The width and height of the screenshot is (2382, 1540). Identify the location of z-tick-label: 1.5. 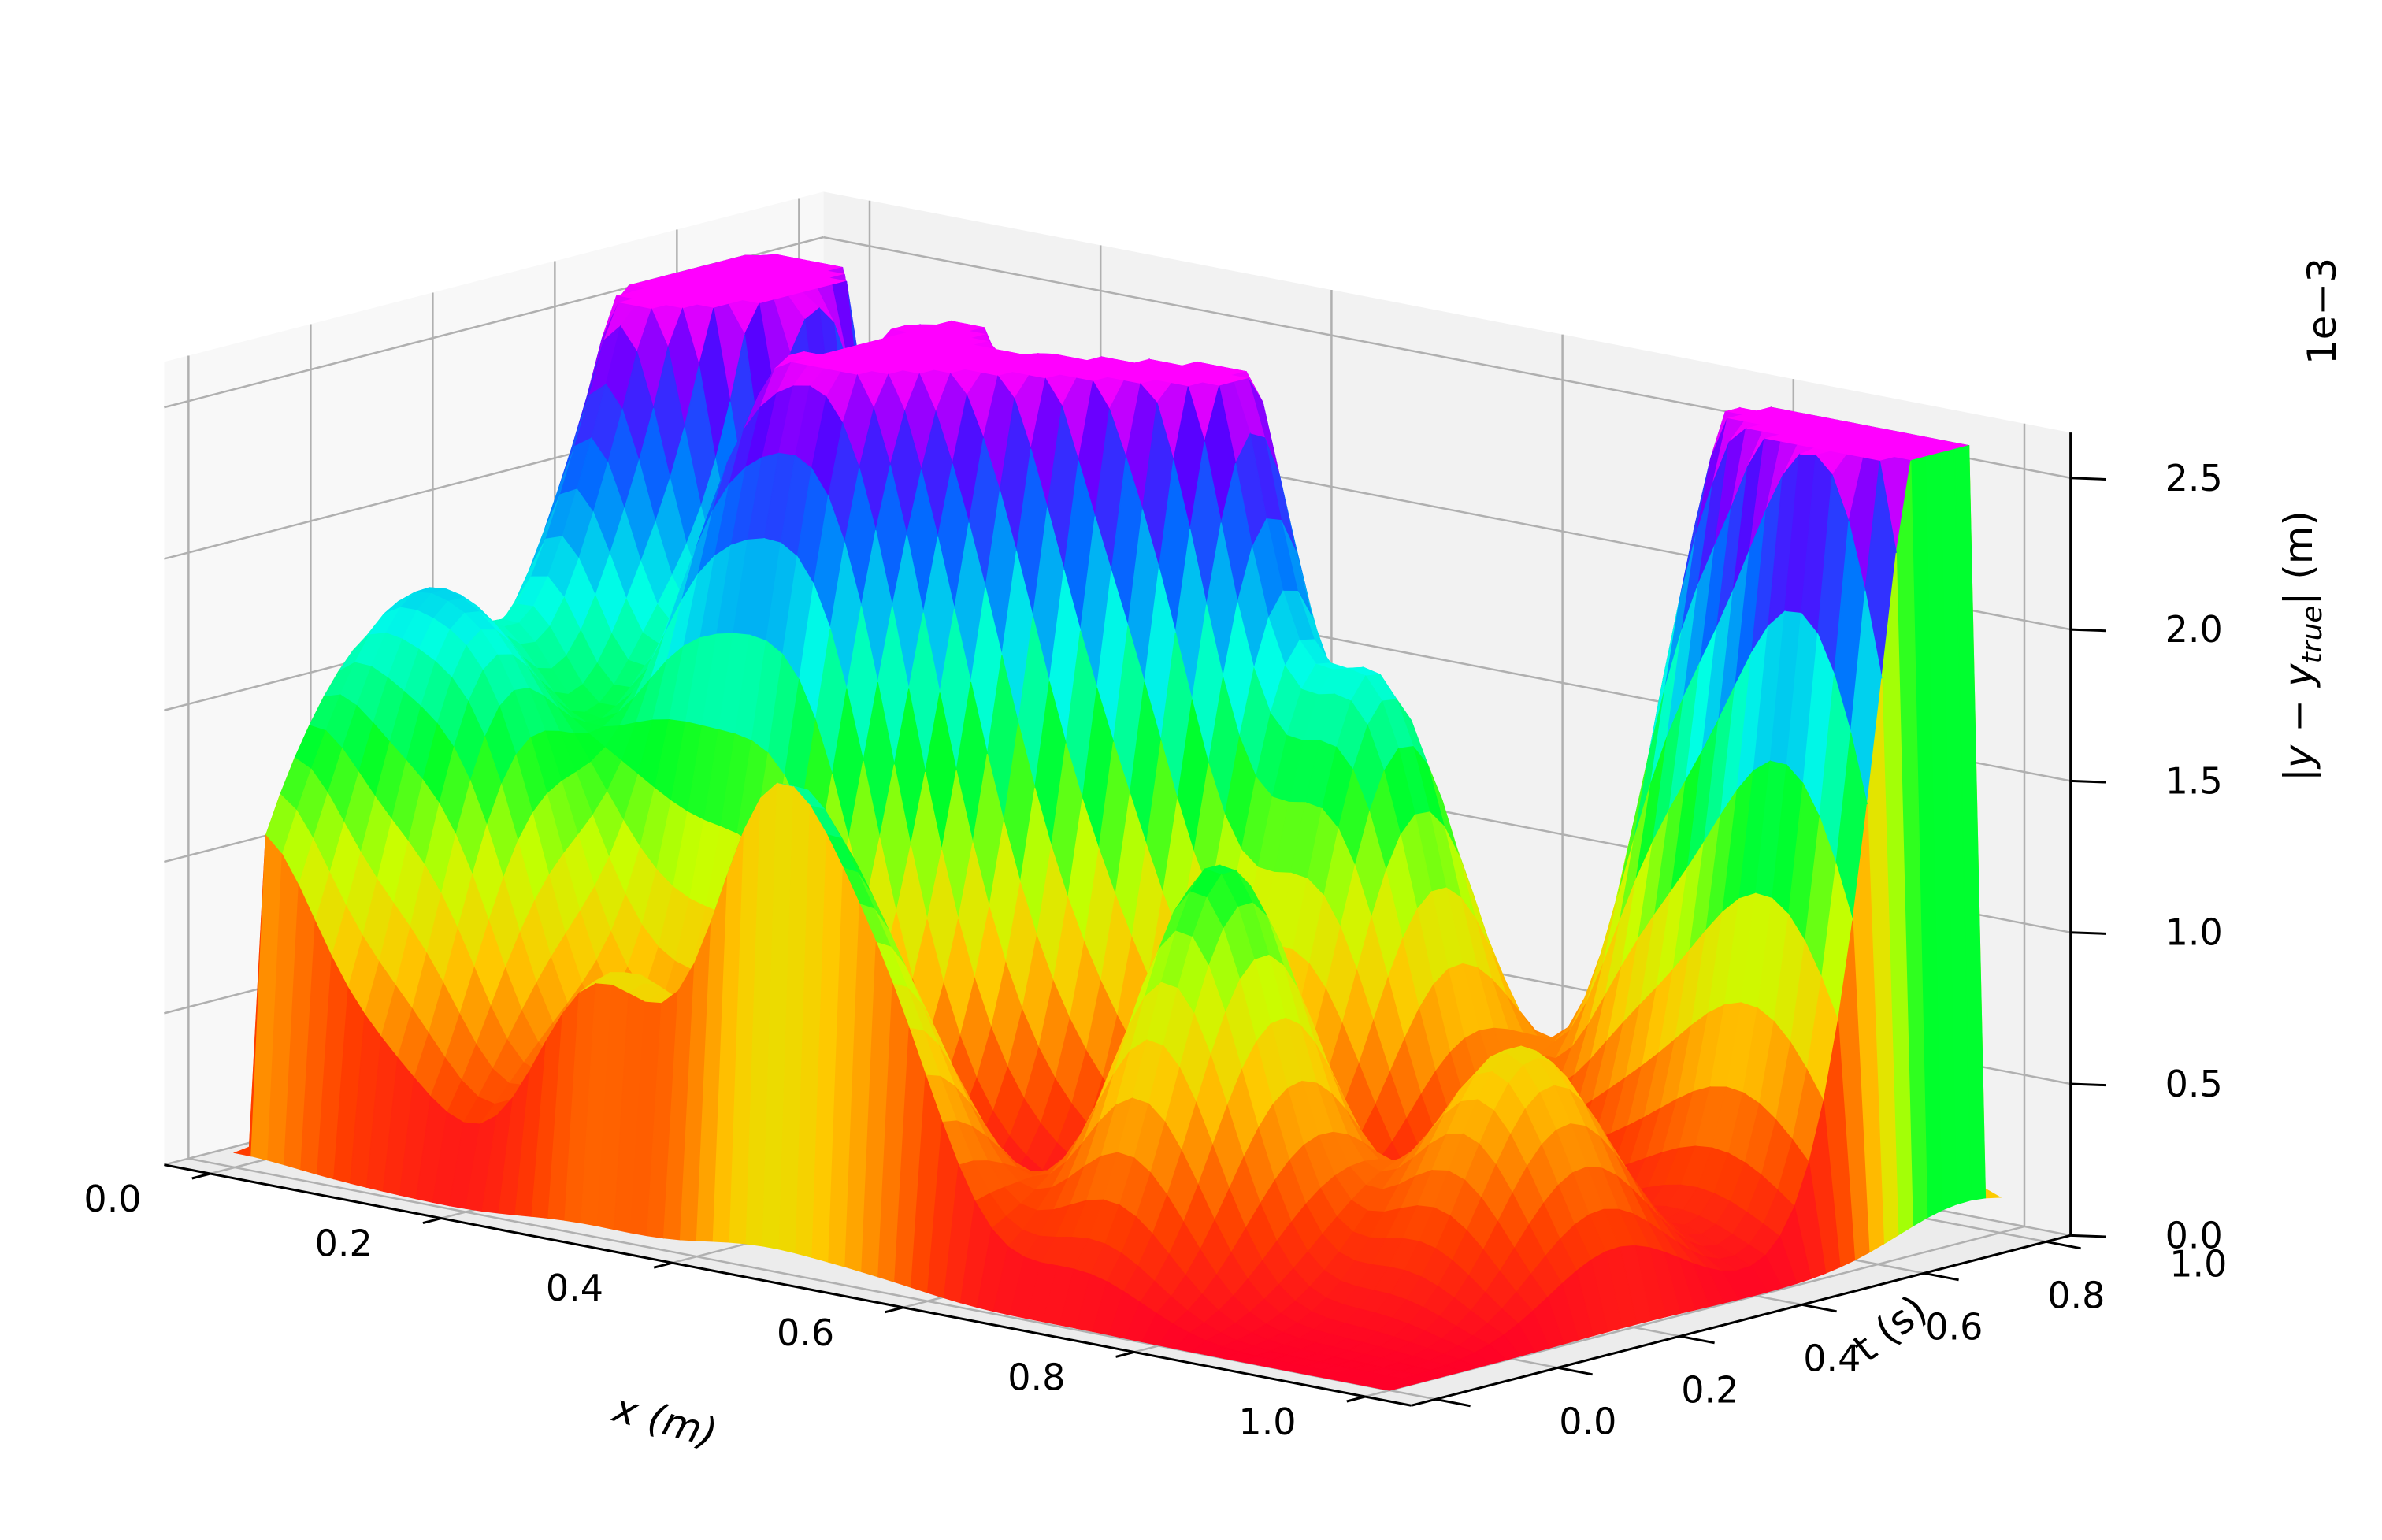
(2194, 780).